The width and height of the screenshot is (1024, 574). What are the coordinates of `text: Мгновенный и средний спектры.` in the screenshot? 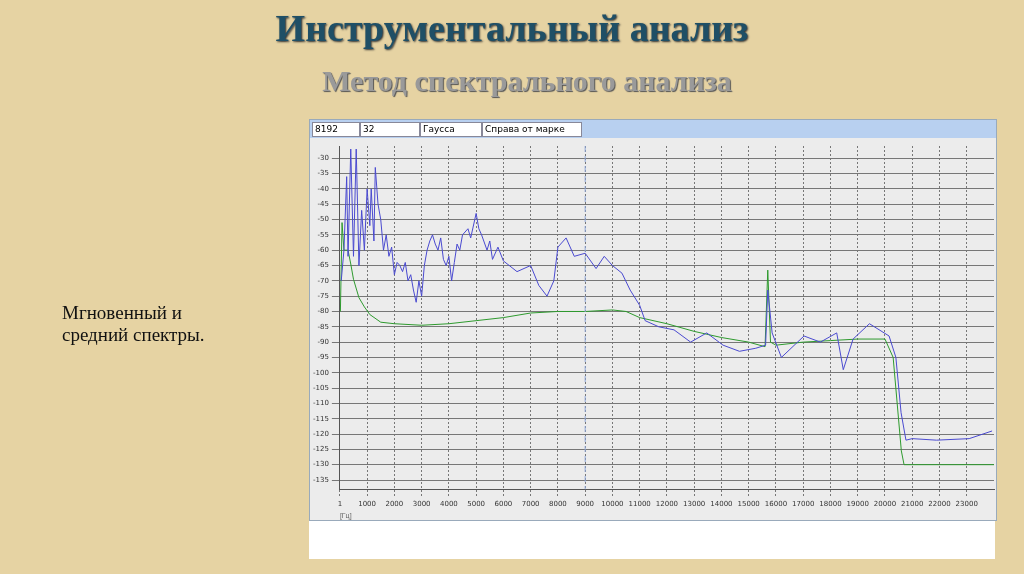 It's located at (134, 324).